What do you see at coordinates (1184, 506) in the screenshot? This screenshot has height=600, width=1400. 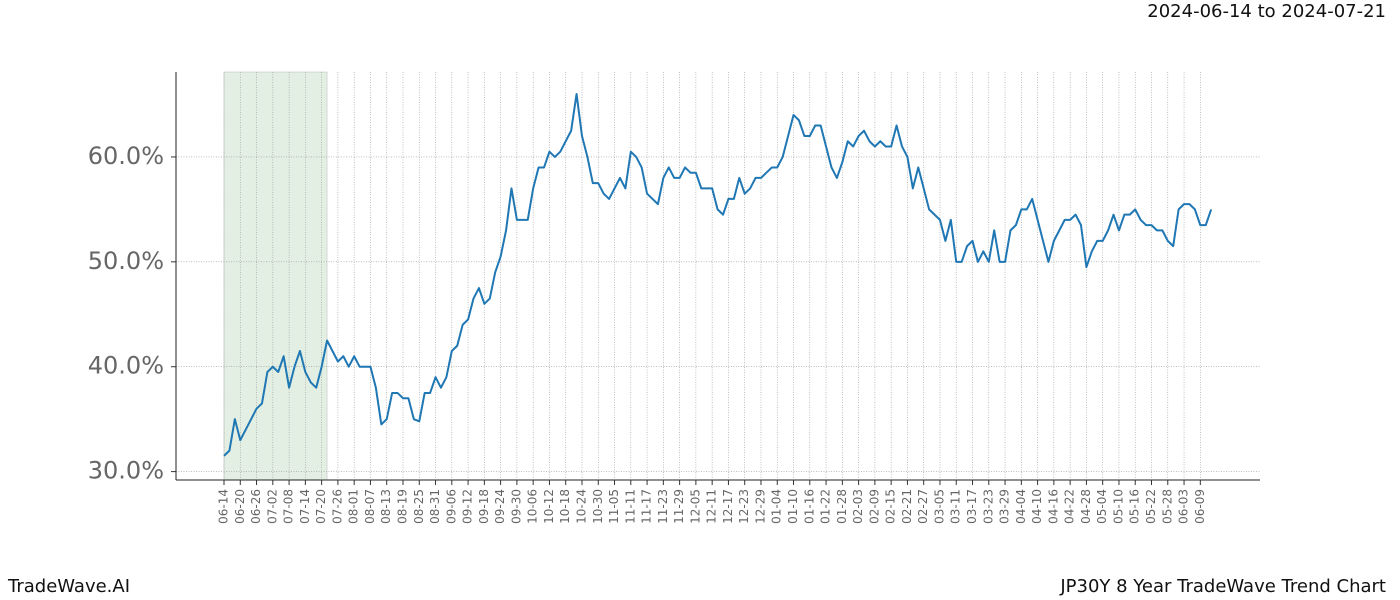 I see `x-tick-label: 06-03` at bounding box center [1184, 506].